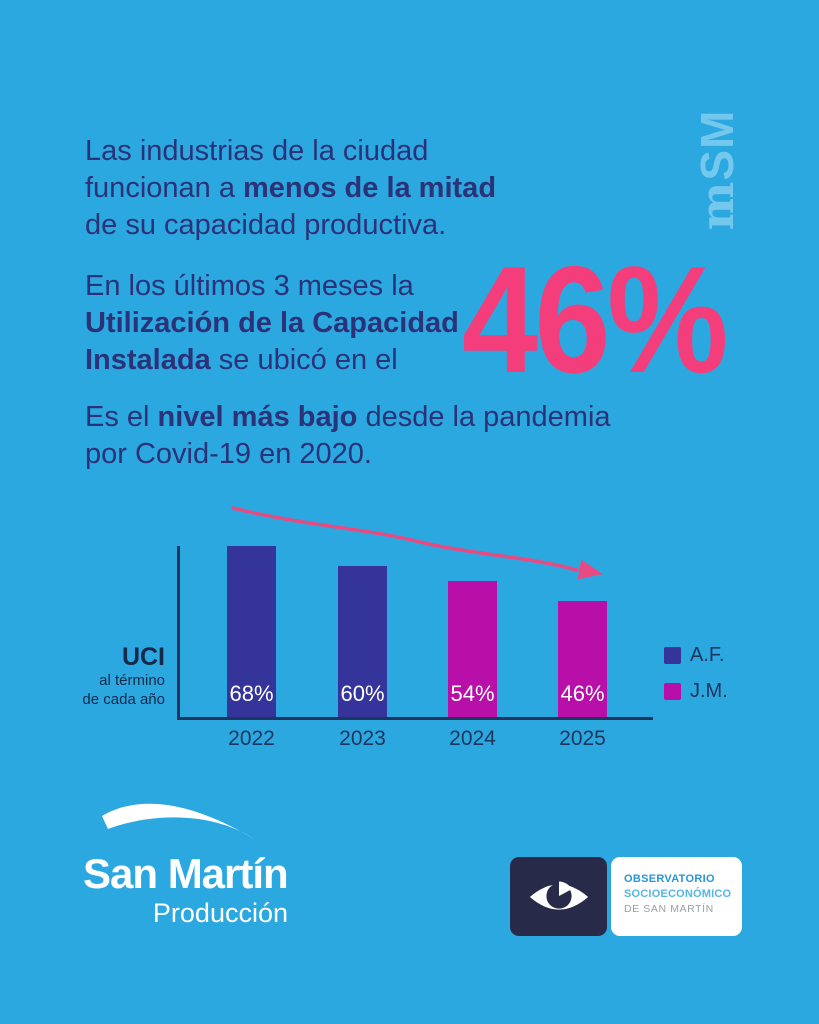 This screenshot has height=1024, width=819. I want to click on bar-value-label: 54%, so click(472, 693).